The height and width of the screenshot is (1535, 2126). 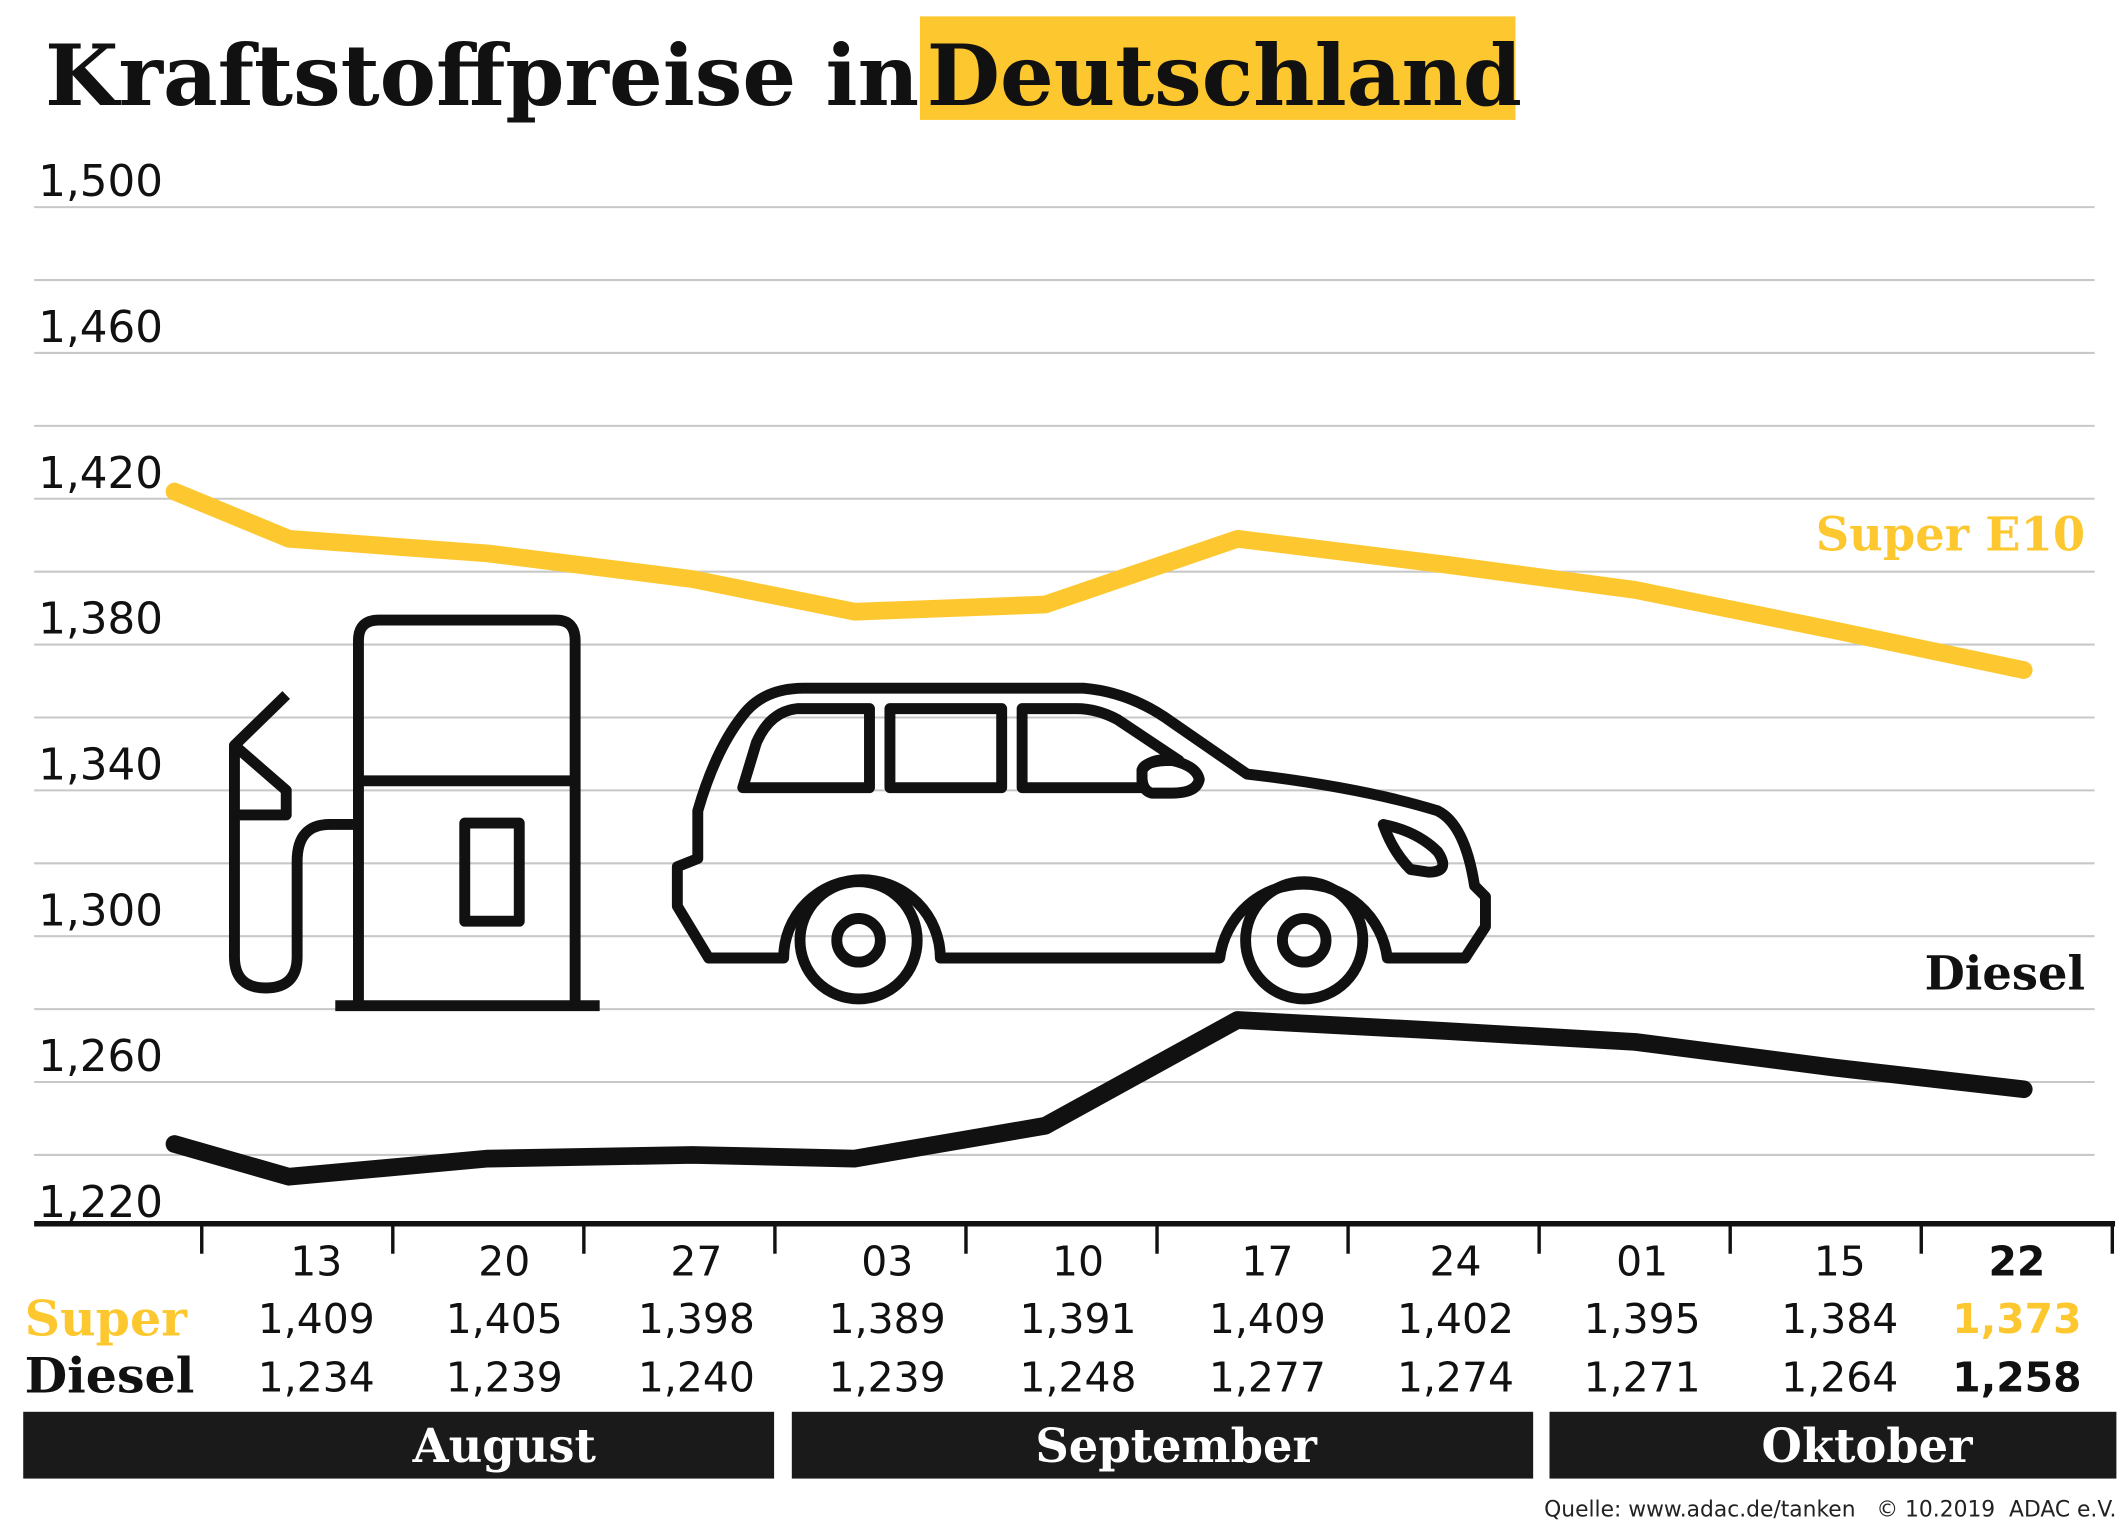 What do you see at coordinates (1099, 1098) in the screenshot?
I see `series-line-diesel` at bounding box center [1099, 1098].